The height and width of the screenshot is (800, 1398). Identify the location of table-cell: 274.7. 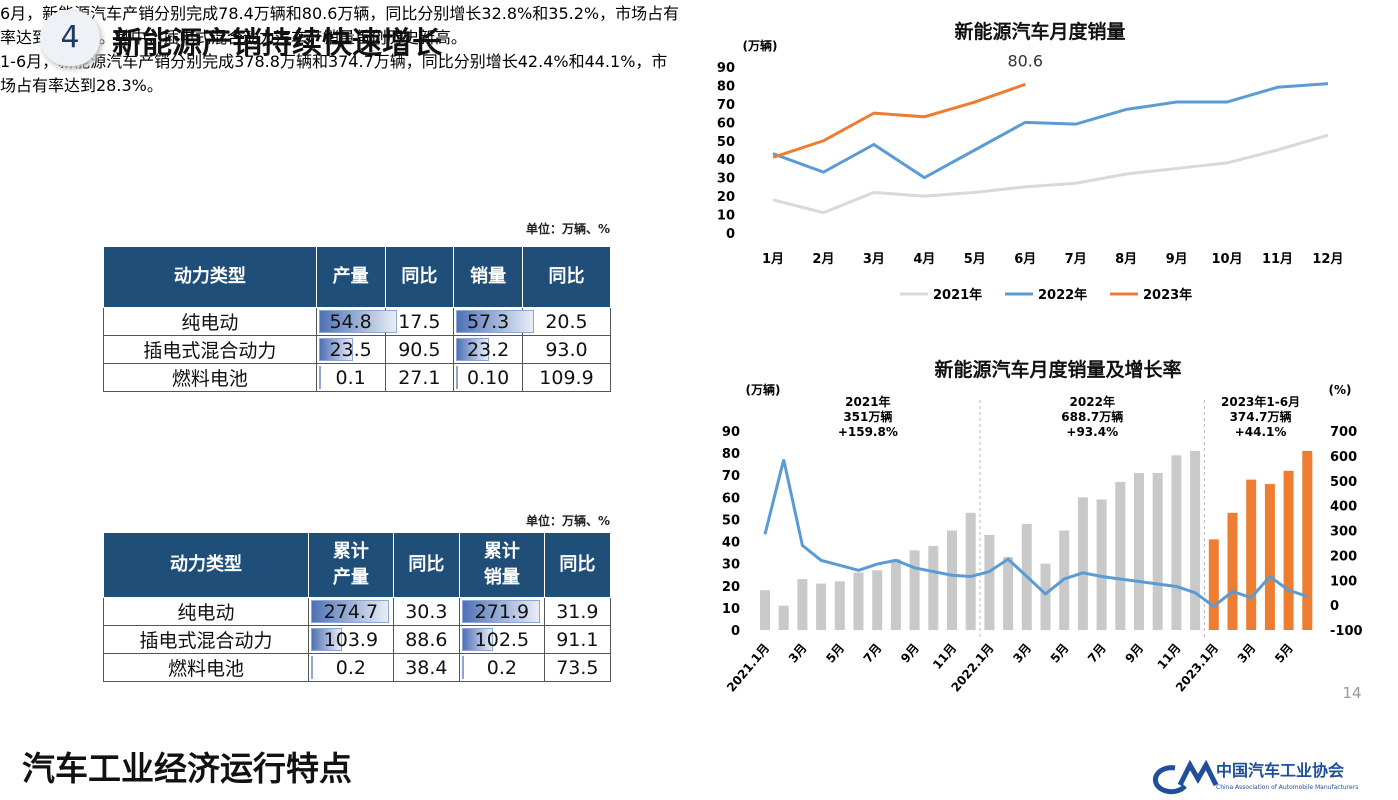
(350, 611).